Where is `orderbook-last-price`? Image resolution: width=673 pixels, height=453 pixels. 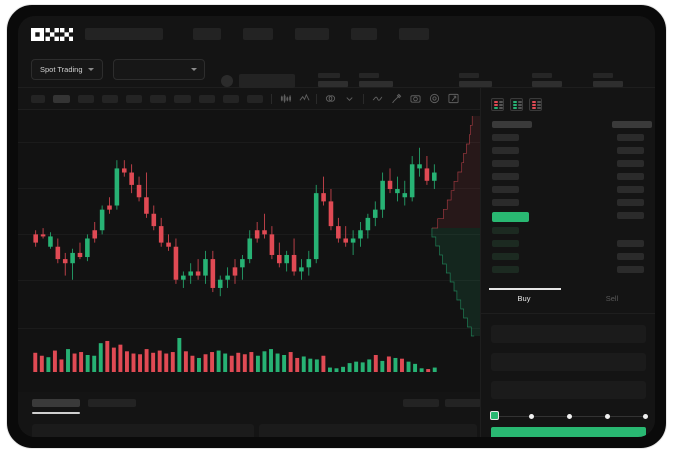
orderbook-last-price is located at coordinates (510, 217).